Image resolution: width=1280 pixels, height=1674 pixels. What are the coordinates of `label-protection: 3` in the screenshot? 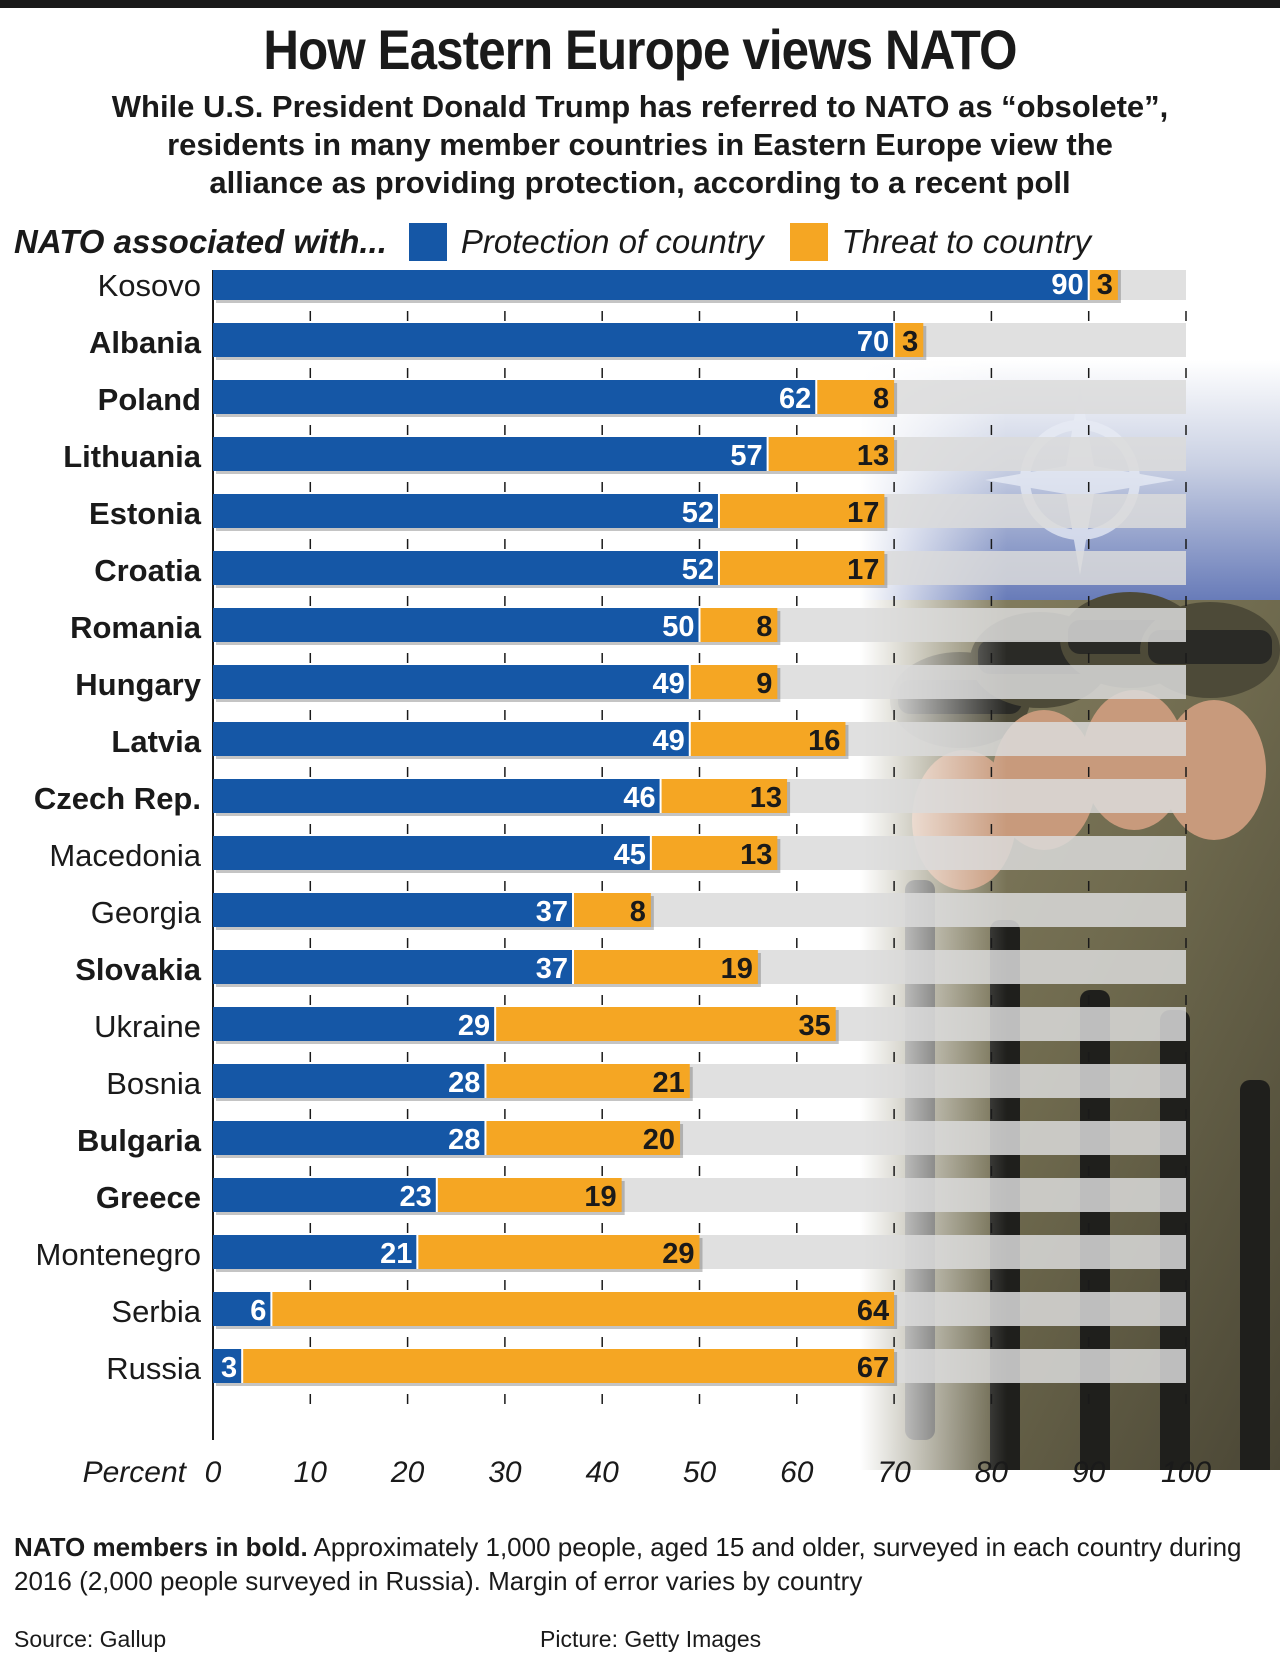 It's located at (229, 1368).